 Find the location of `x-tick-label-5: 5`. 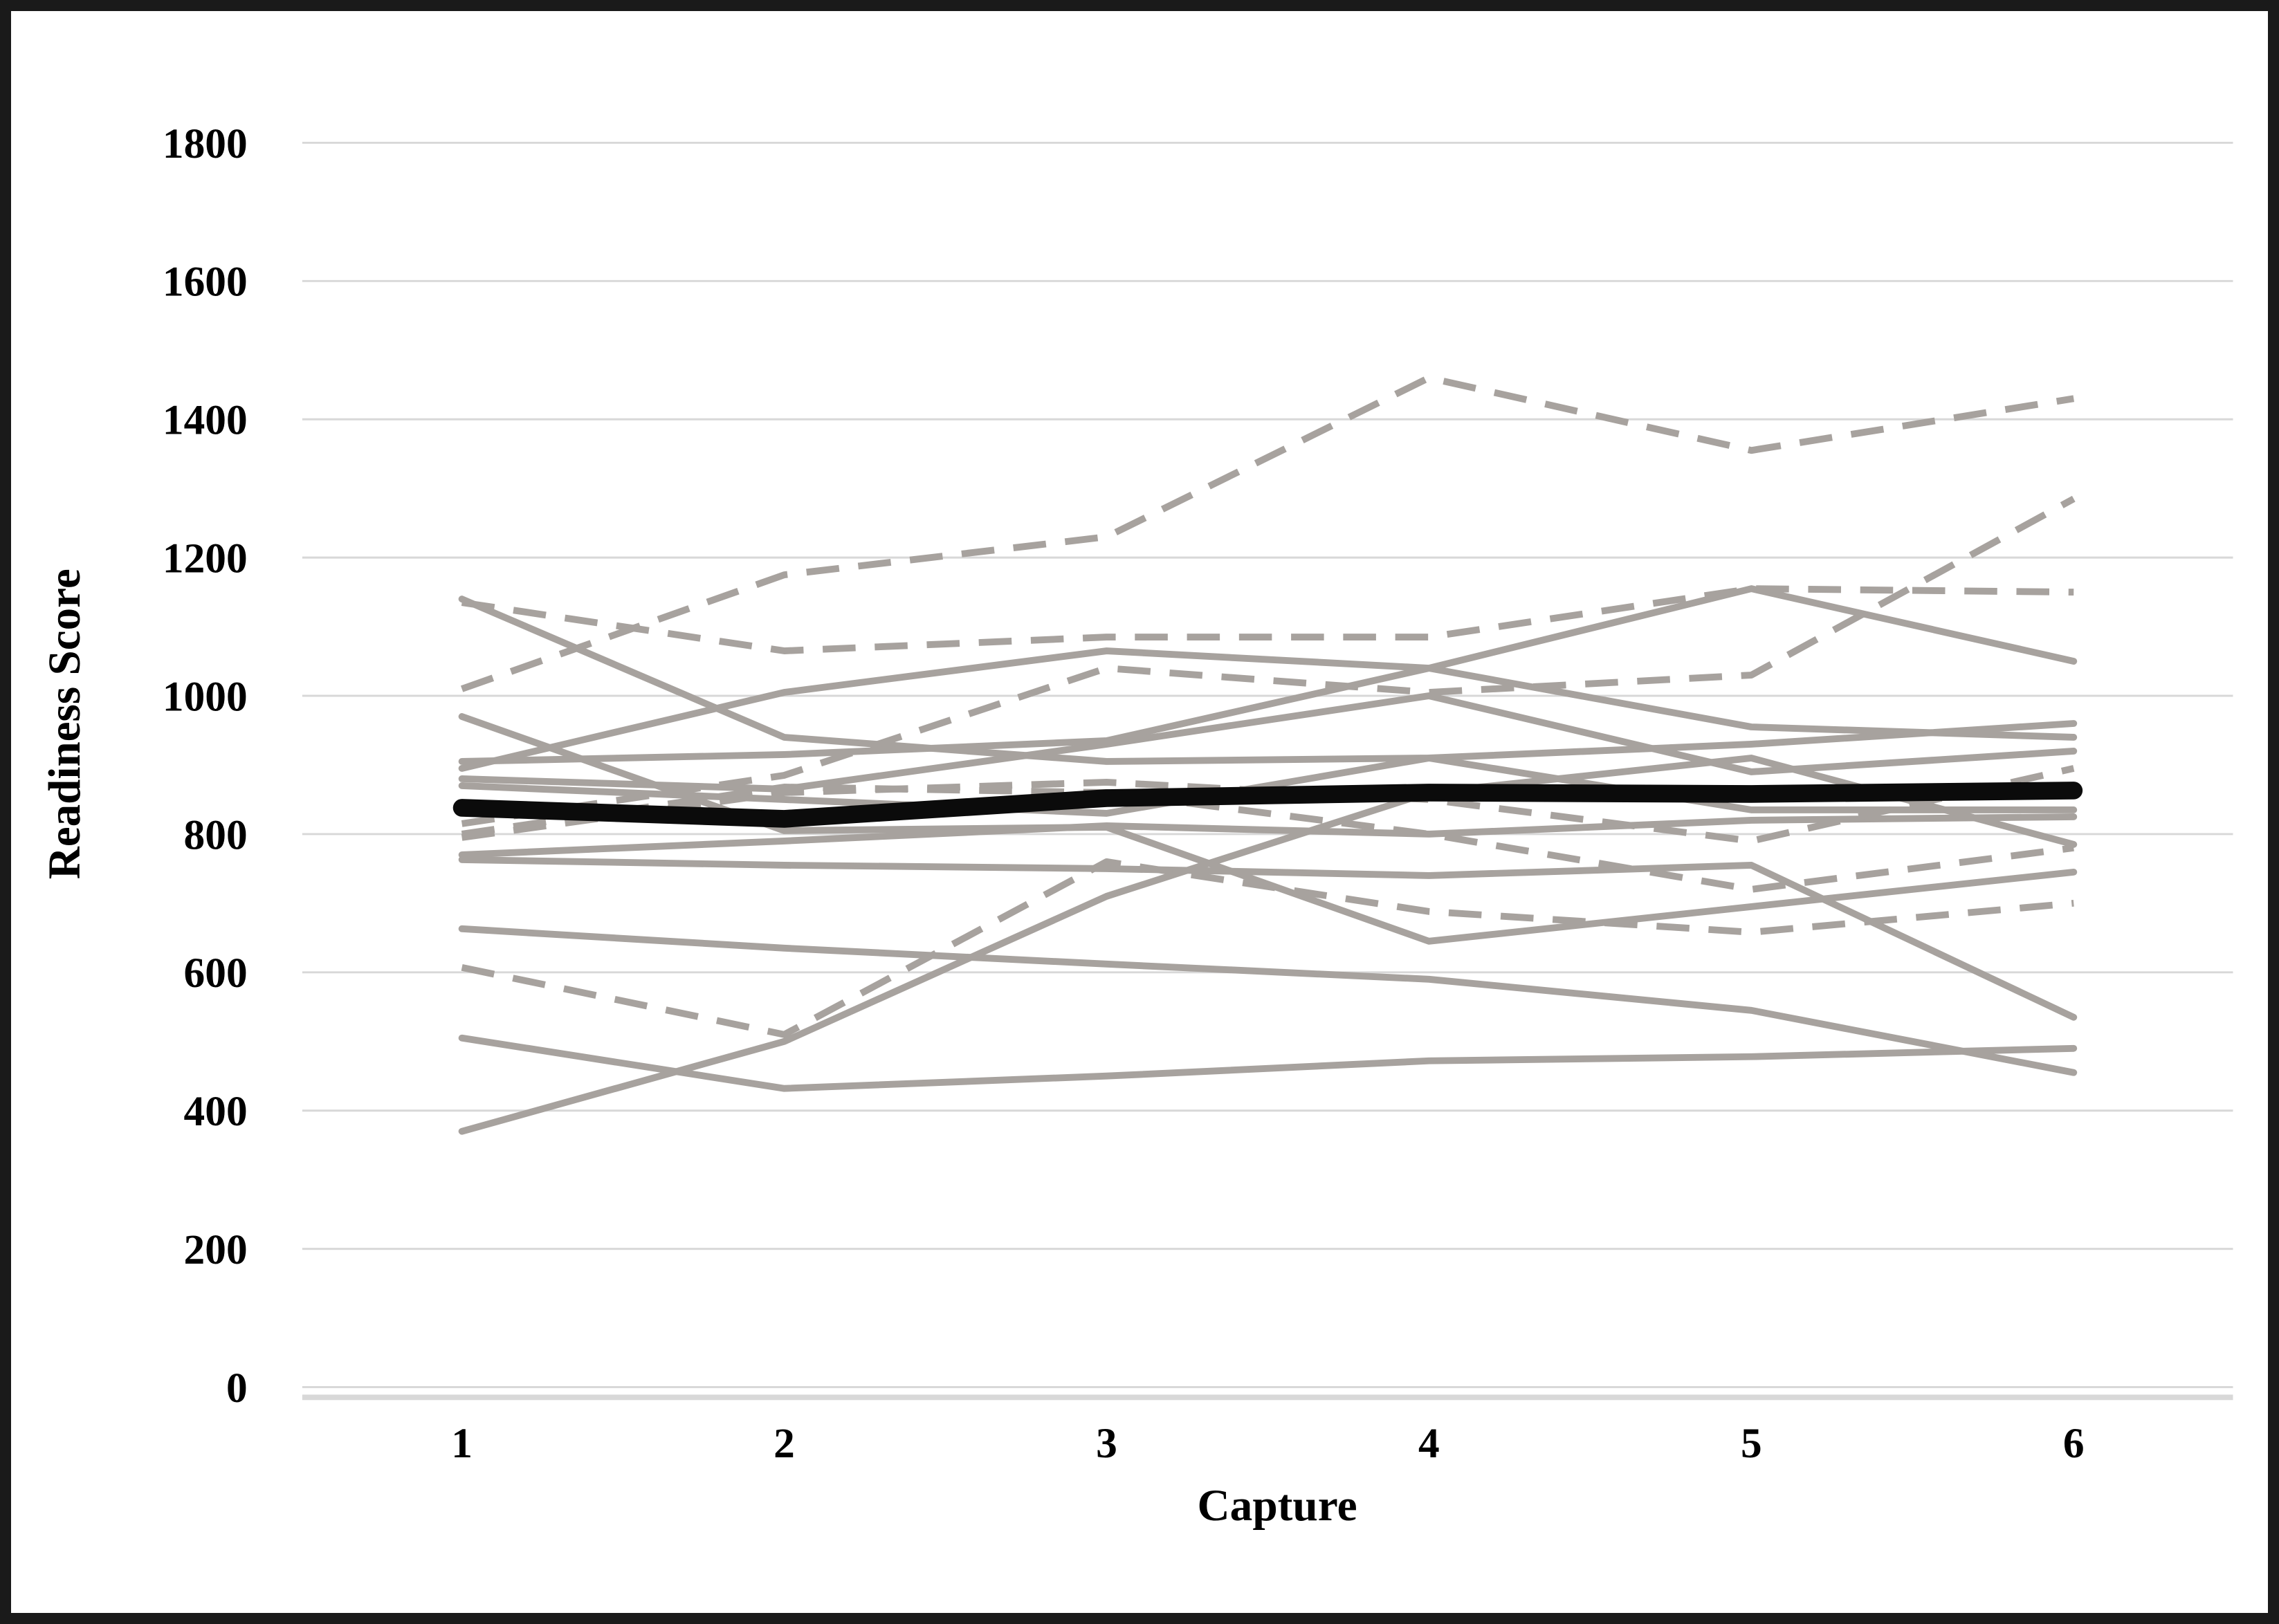

x-tick-label-5: 5 is located at coordinates (1752, 1443).